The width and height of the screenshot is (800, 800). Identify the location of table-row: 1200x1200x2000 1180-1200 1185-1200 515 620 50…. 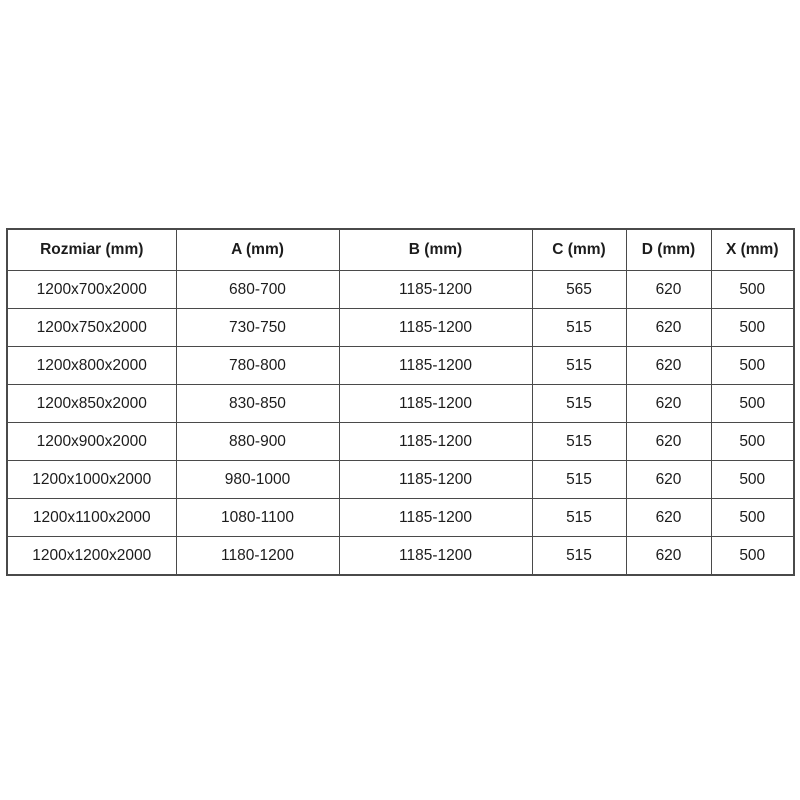
(400, 556).